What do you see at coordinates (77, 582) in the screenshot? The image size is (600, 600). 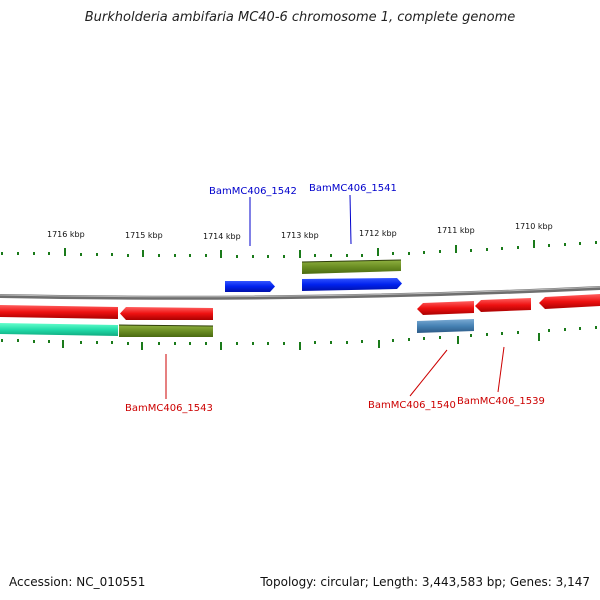 I see `accession-text: Accession: NC_010551` at bounding box center [77, 582].